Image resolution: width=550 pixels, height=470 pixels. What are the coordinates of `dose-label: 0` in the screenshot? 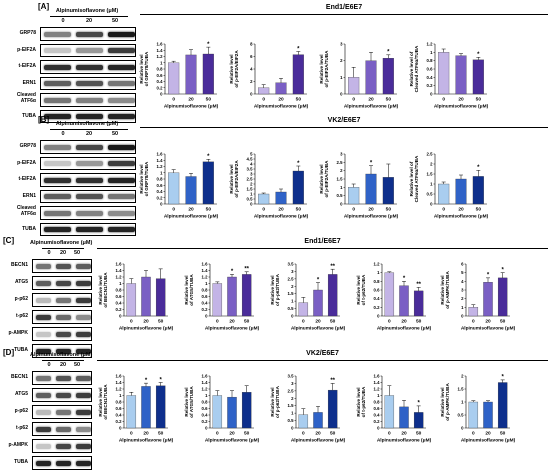 It's located at (49, 365).